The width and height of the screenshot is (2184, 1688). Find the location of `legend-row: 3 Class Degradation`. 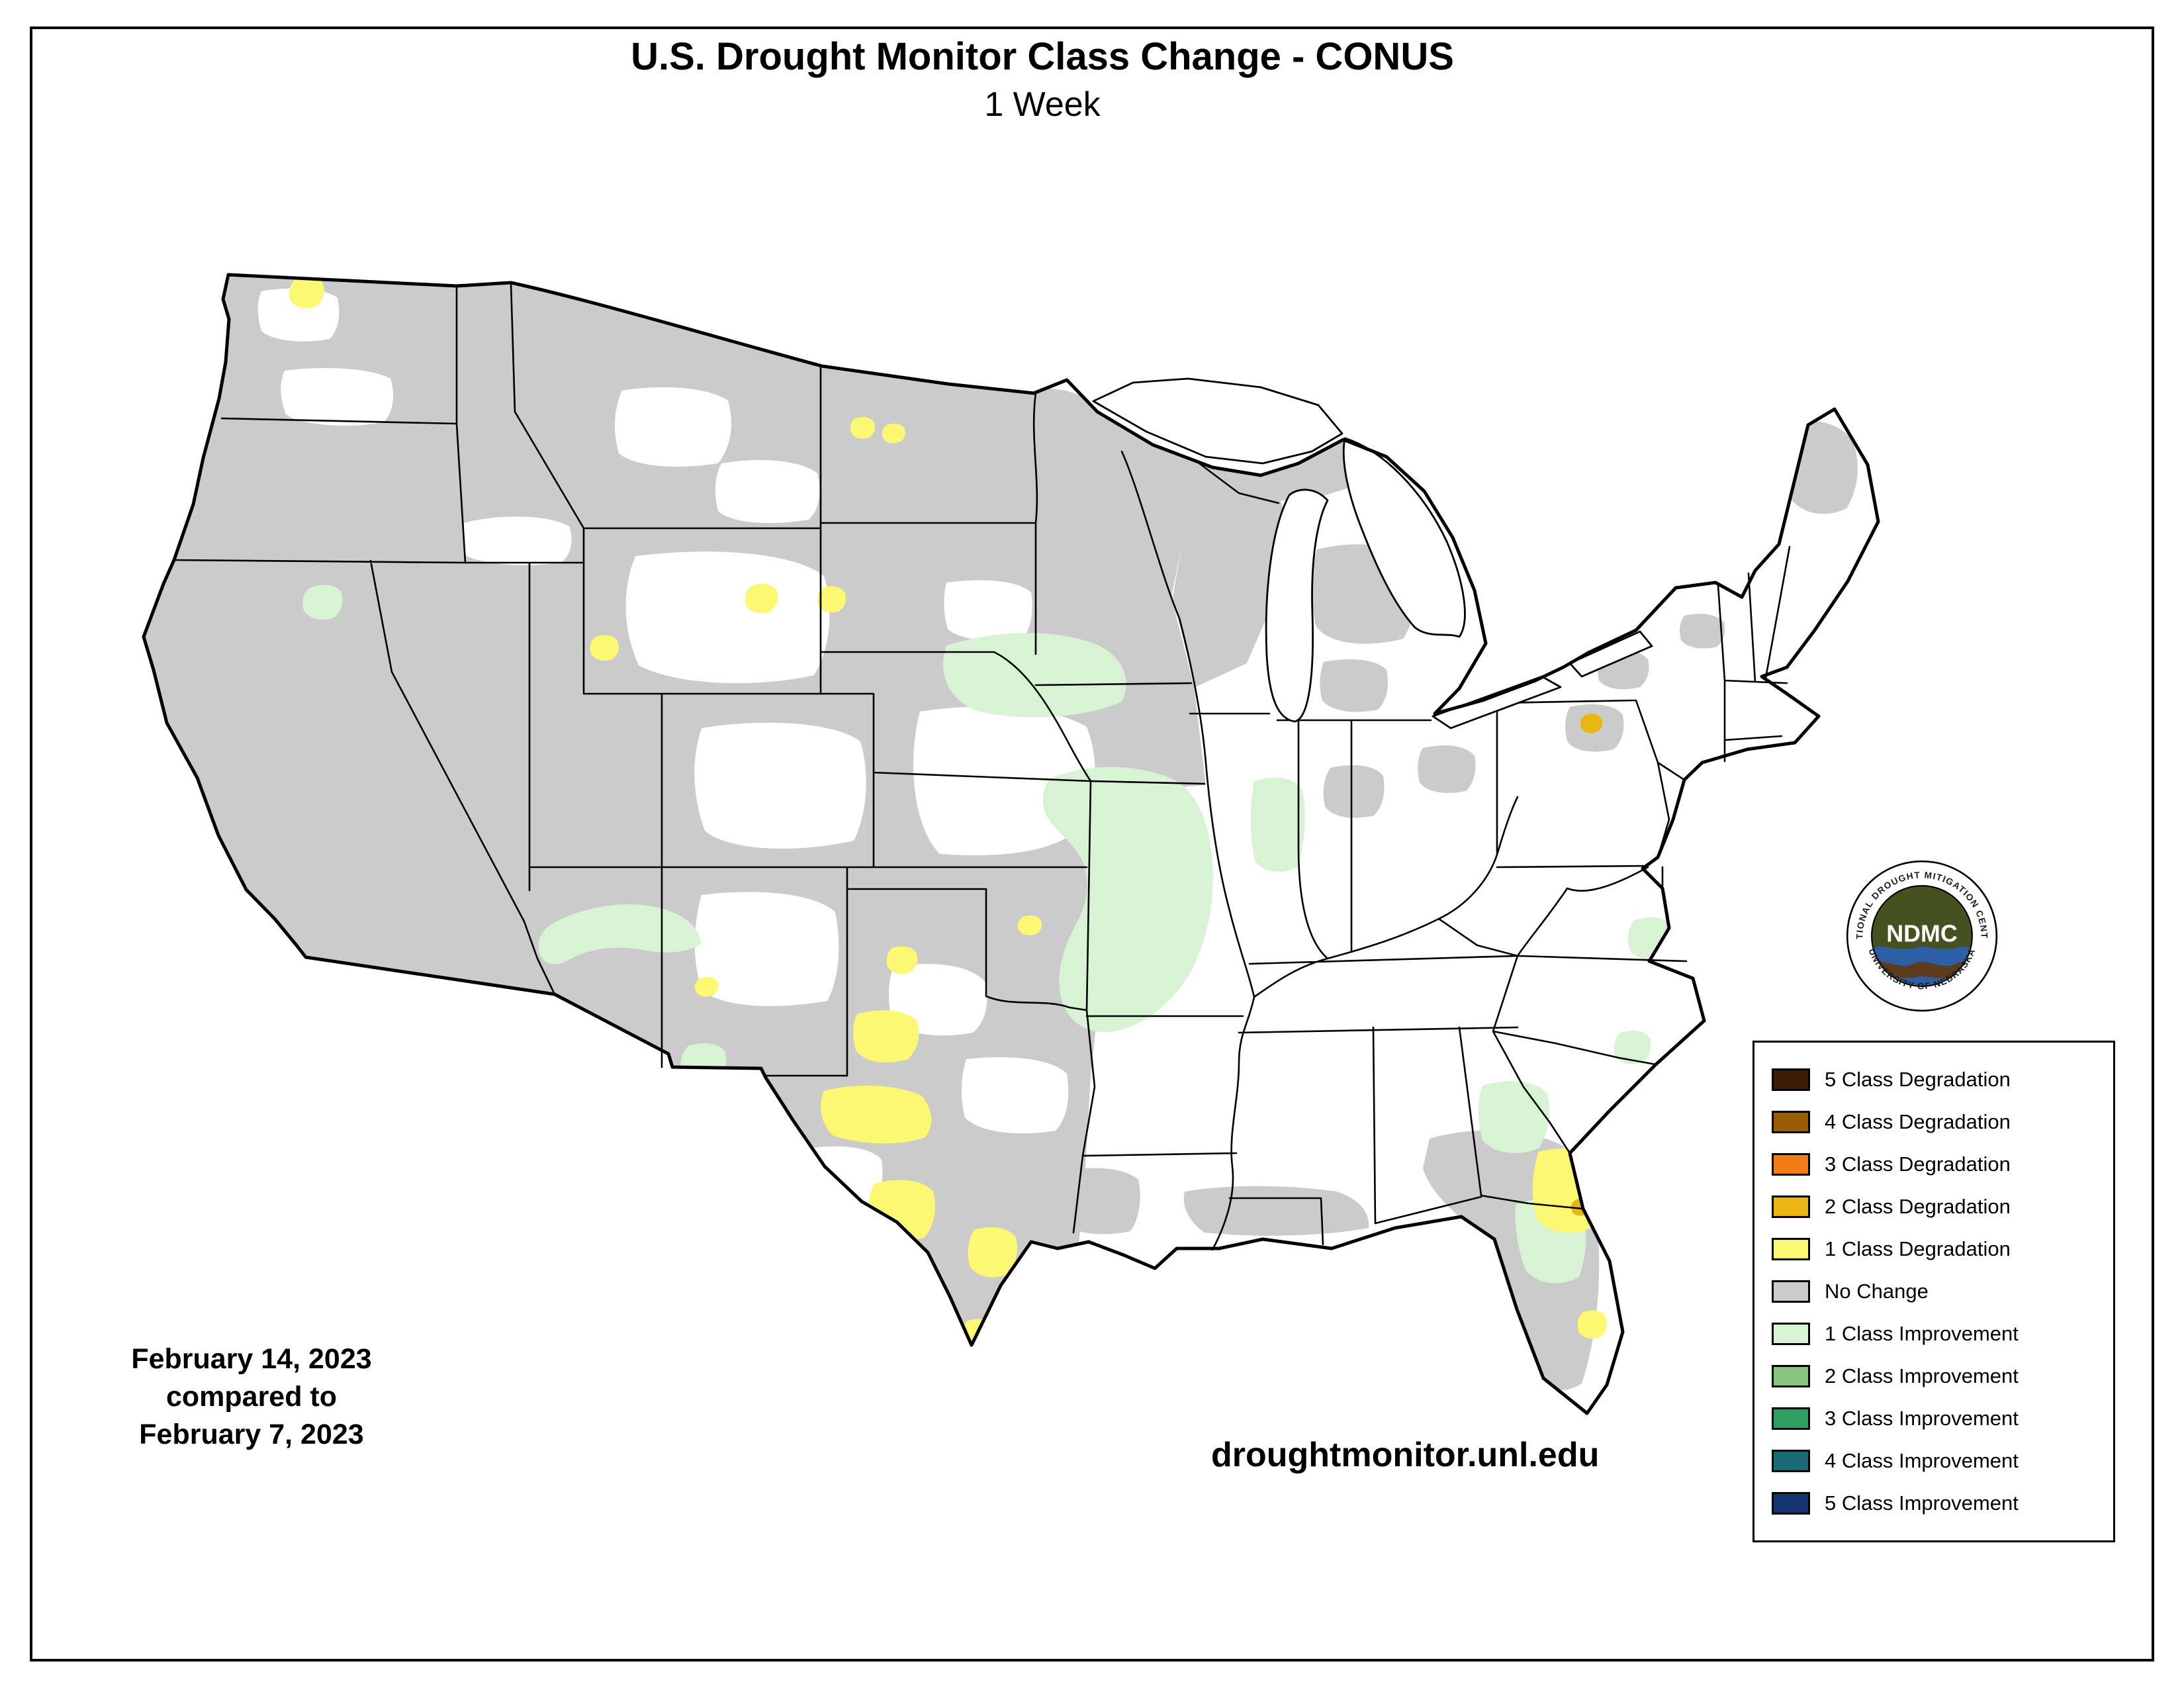

legend-row: 3 Class Degradation is located at coordinates (1940, 1164).